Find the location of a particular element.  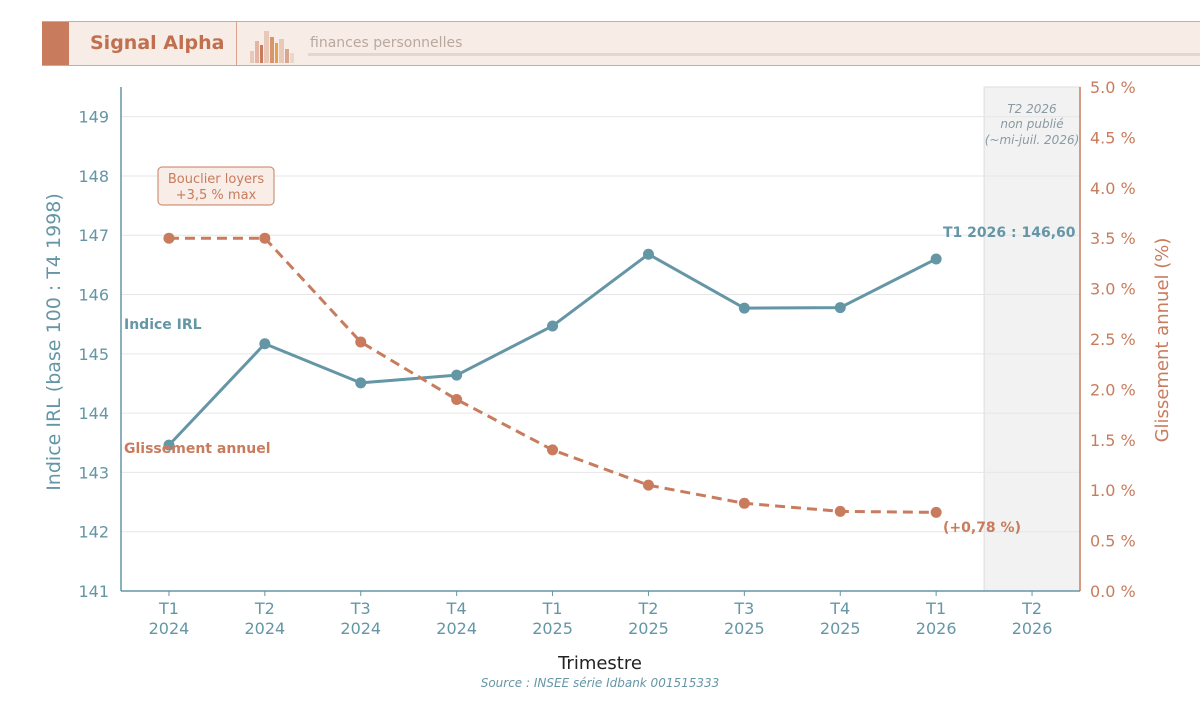

brand-swatch is located at coordinates (55, 43).